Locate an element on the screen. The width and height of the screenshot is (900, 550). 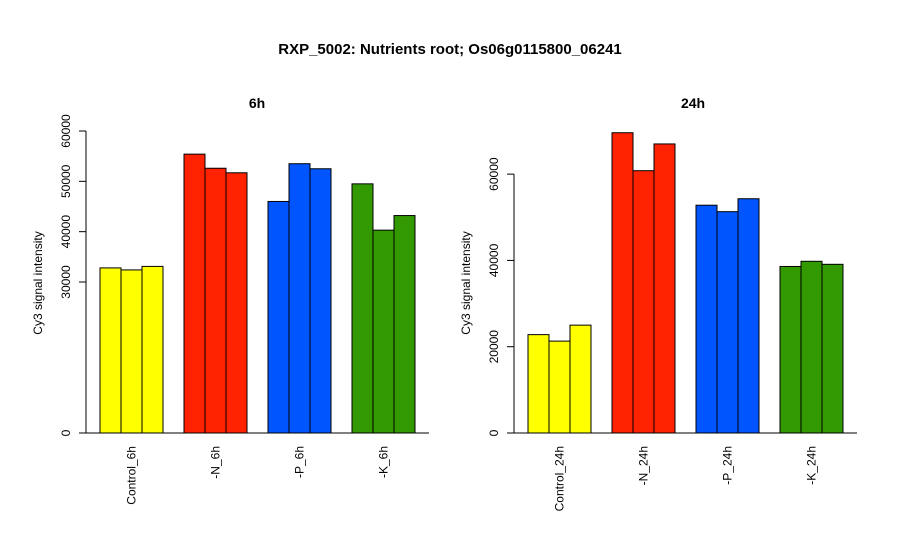
category-label: -P_6h is located at coordinates (300, 462).